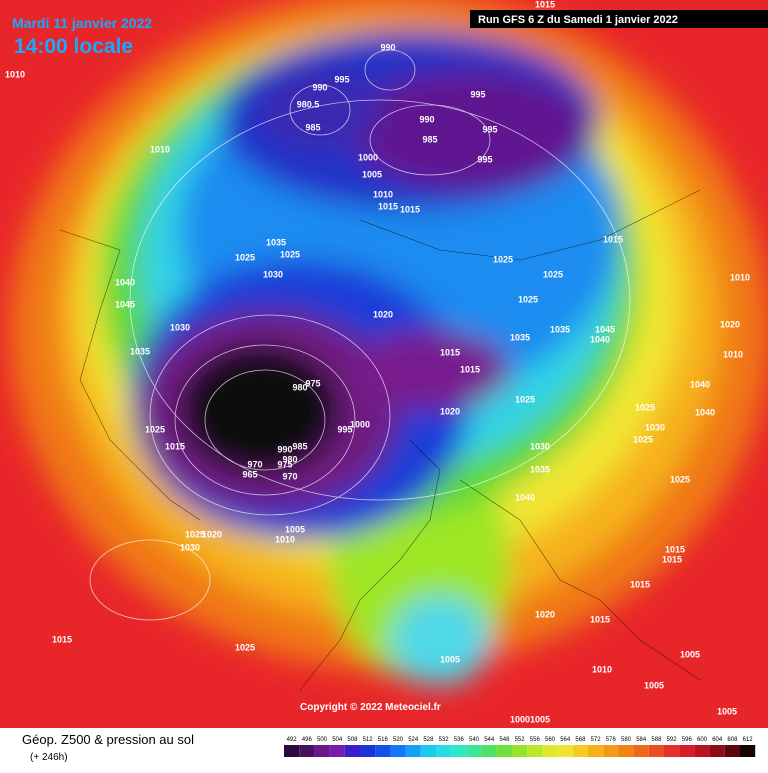 The width and height of the screenshot is (768, 773). What do you see at coordinates (398, 740) in the screenshot?
I see `legend-label: 520` at bounding box center [398, 740].